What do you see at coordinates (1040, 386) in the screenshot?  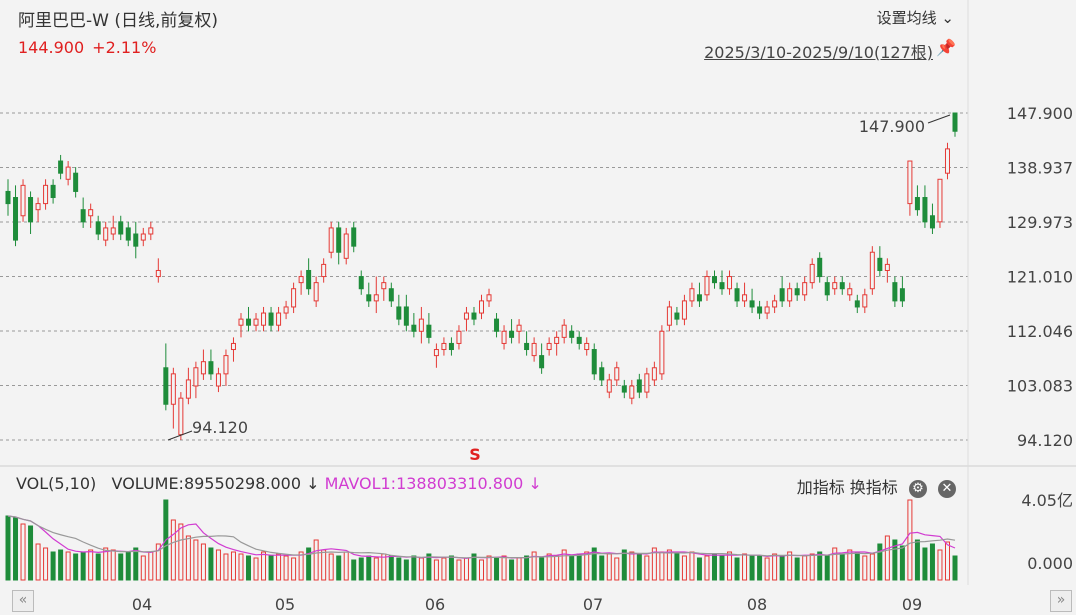 I see `y-tick-label: 103.083` at bounding box center [1040, 386].